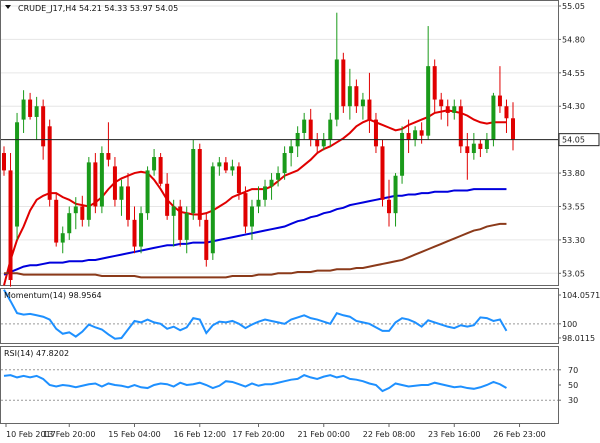 The image size is (600, 443). Describe the element at coordinates (255, 314) in the screenshot. I see `momentum-line` at that location.